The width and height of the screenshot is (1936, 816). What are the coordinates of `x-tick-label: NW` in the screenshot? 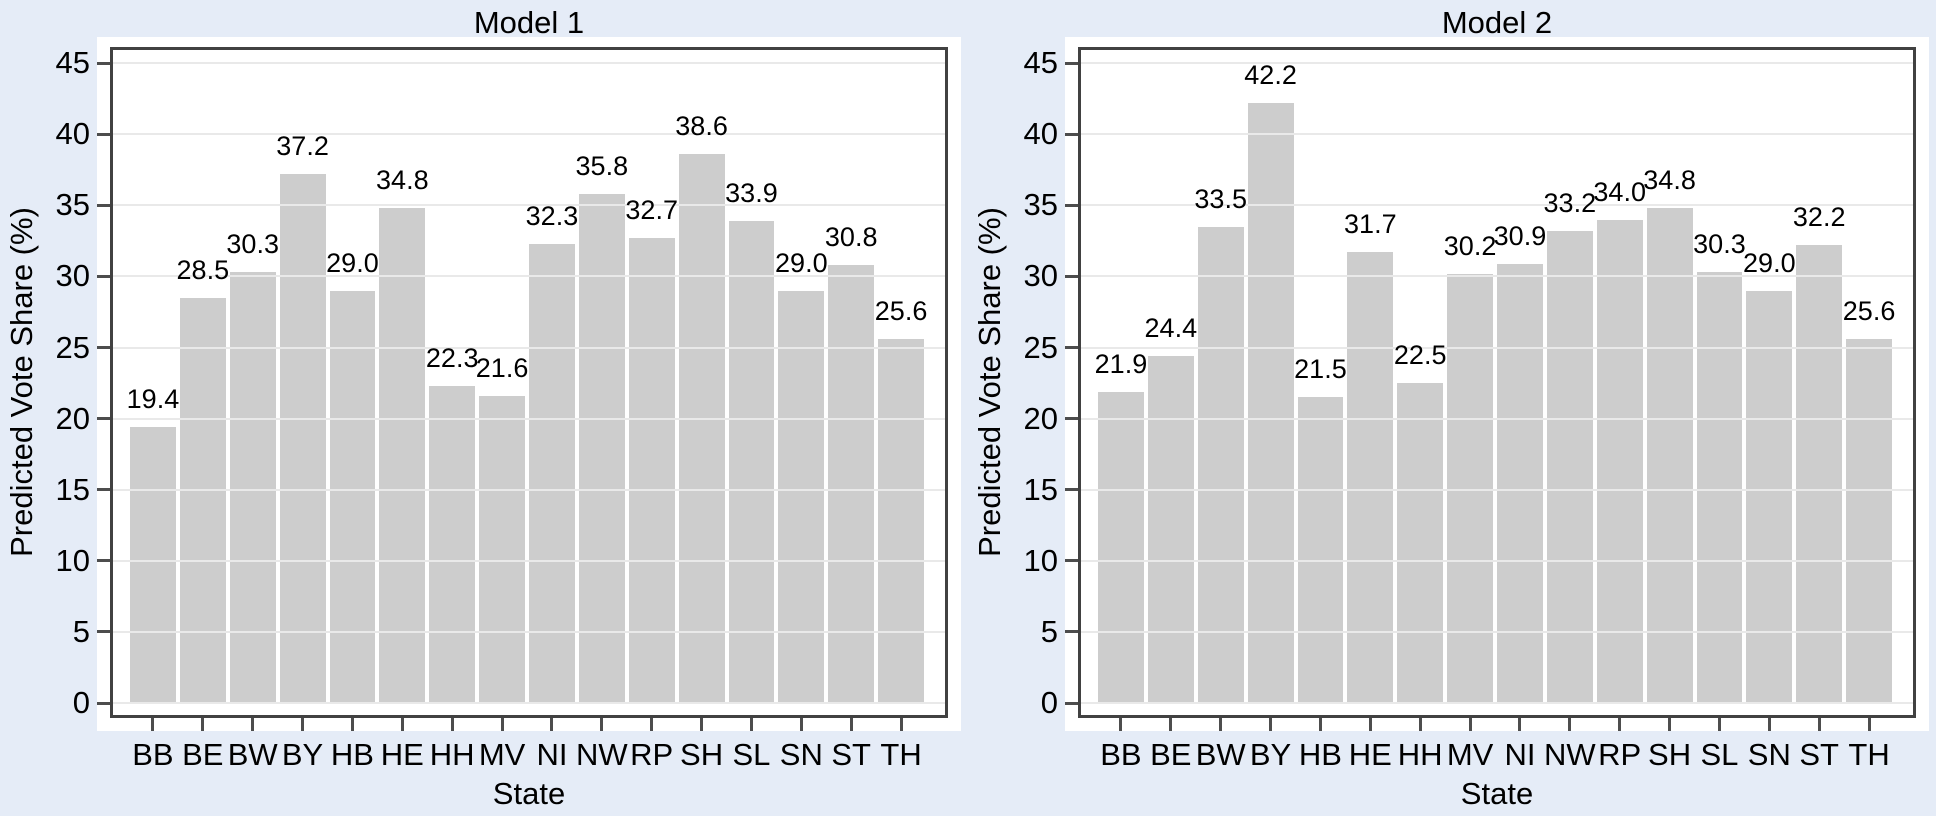 It's located at (1569, 754).